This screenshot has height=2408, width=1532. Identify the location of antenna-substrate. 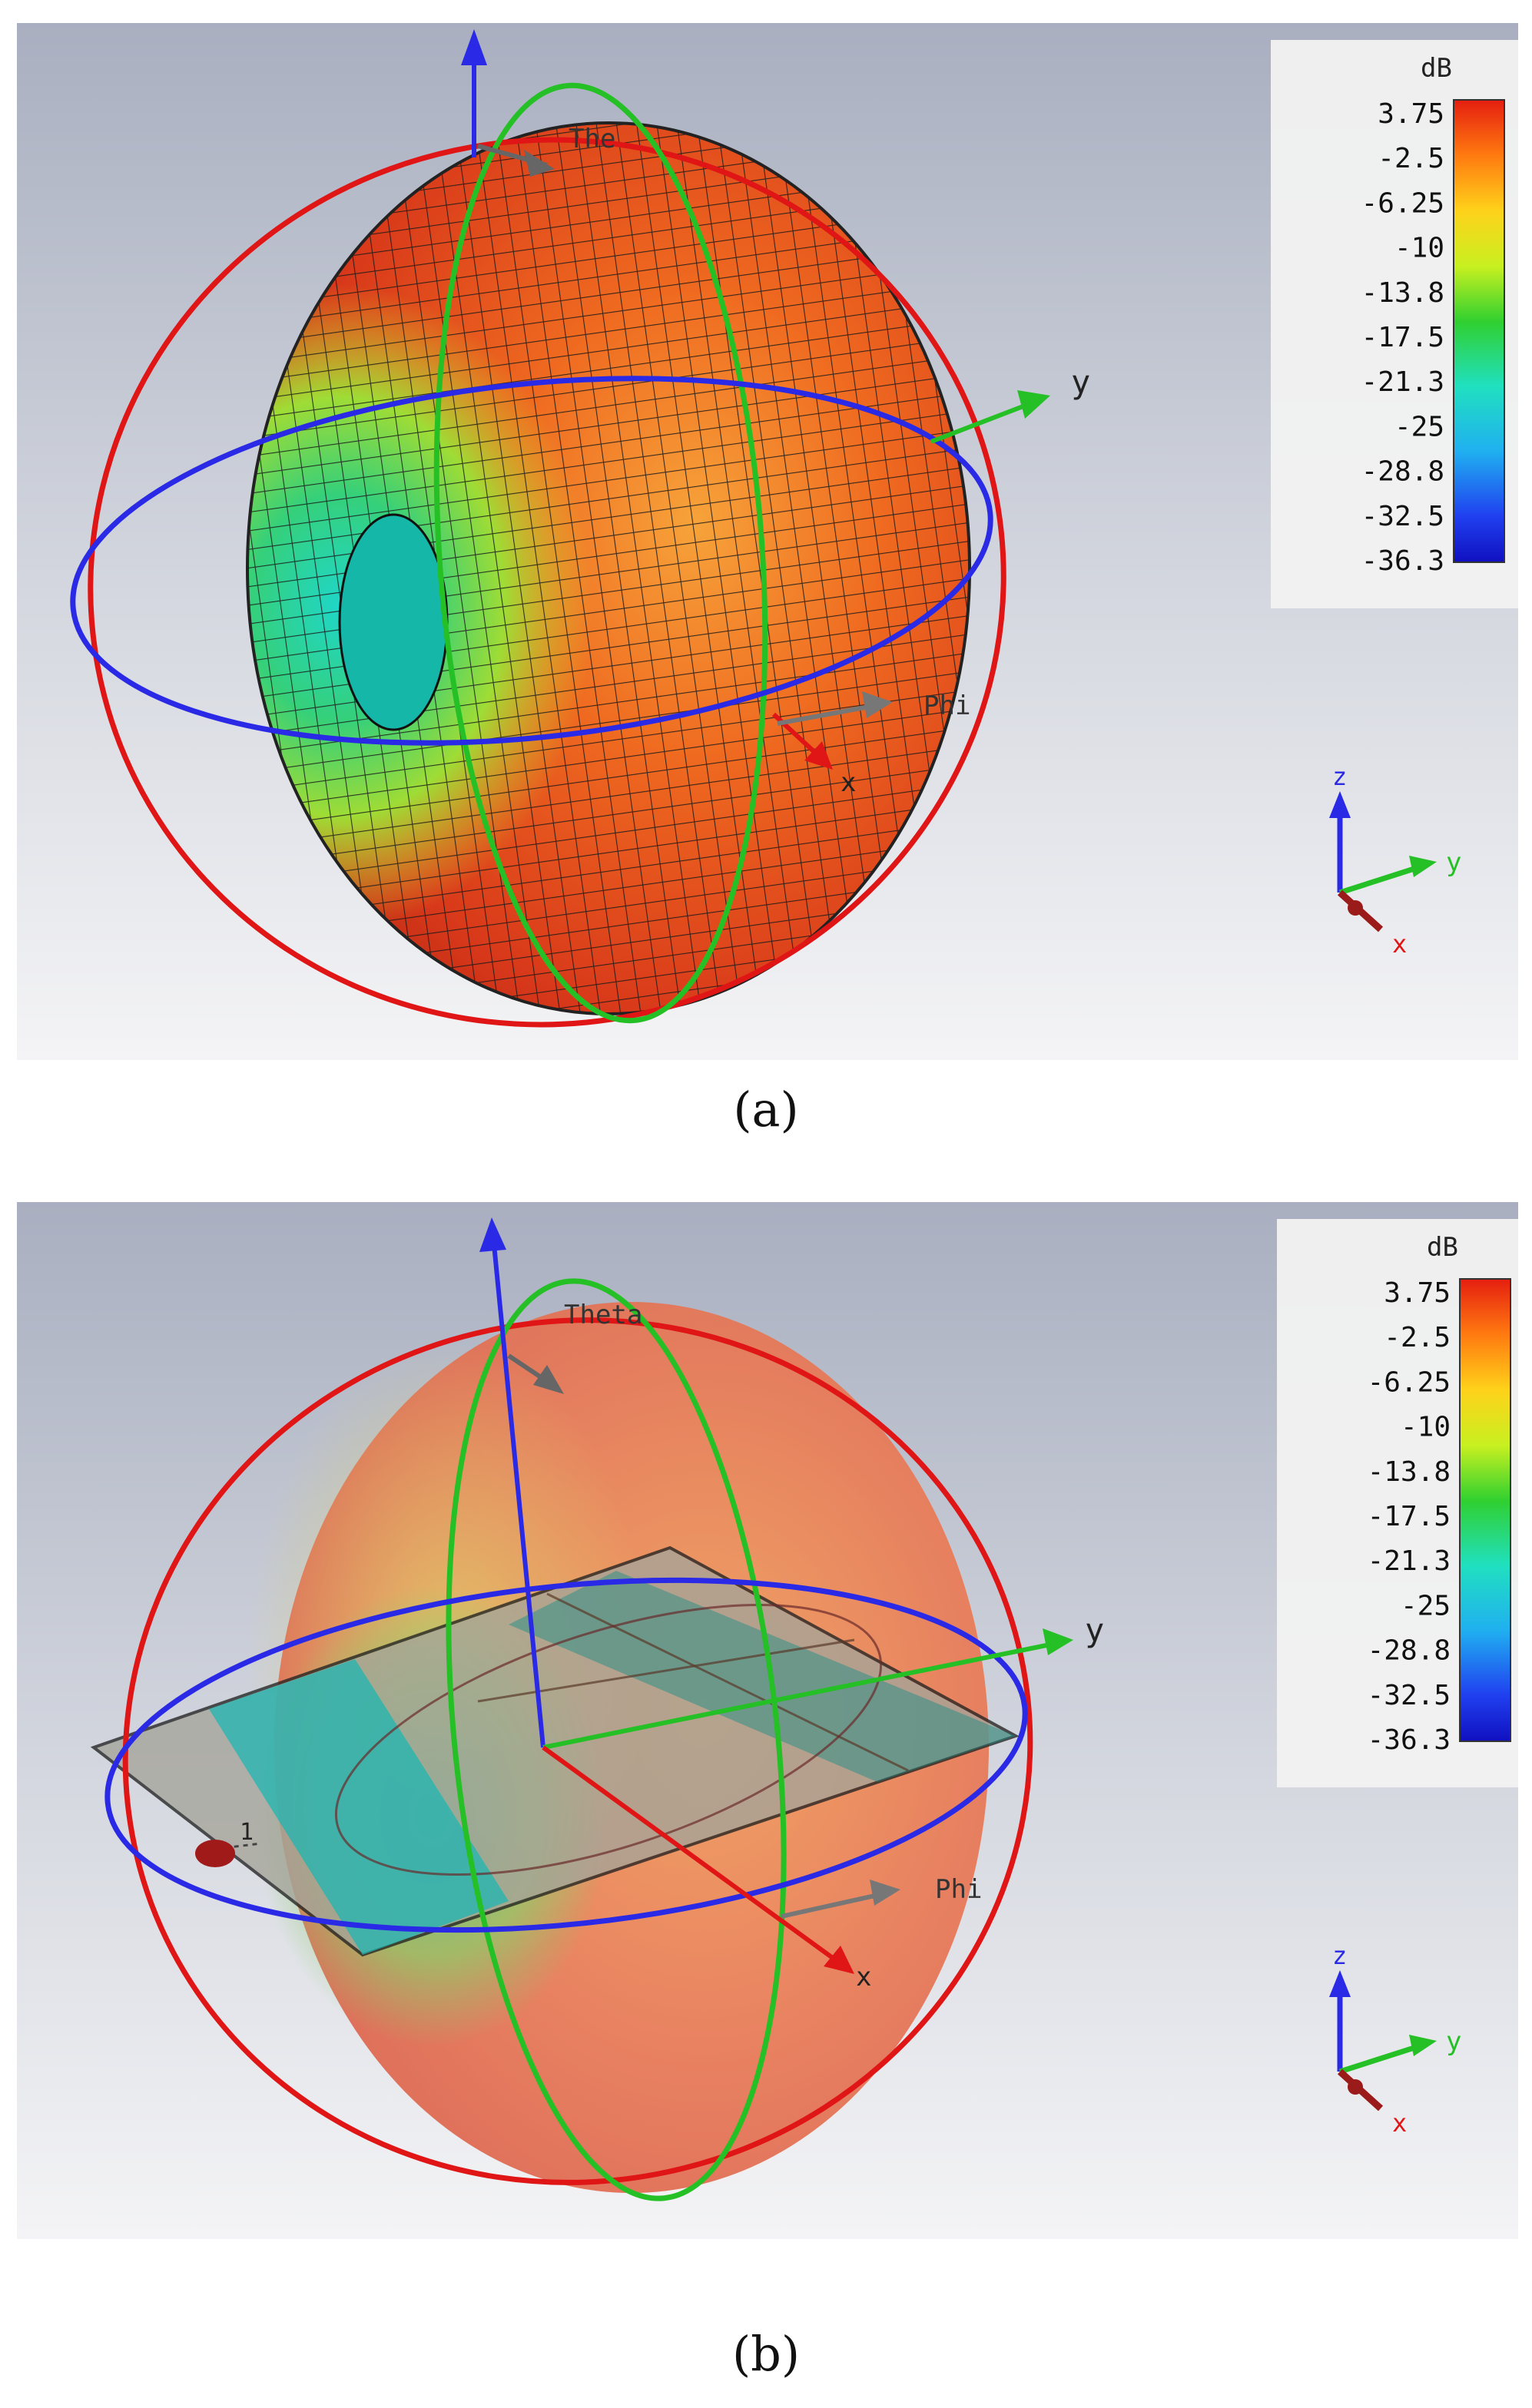
(555, 1751).